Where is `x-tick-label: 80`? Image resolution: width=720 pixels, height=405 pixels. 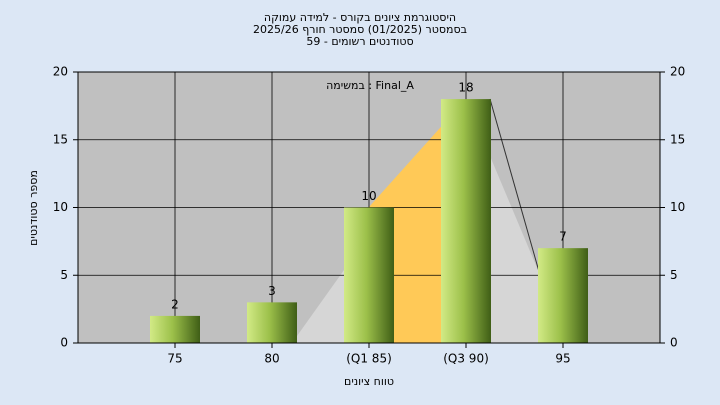
x-tick-label: 80 is located at coordinates (271, 359).